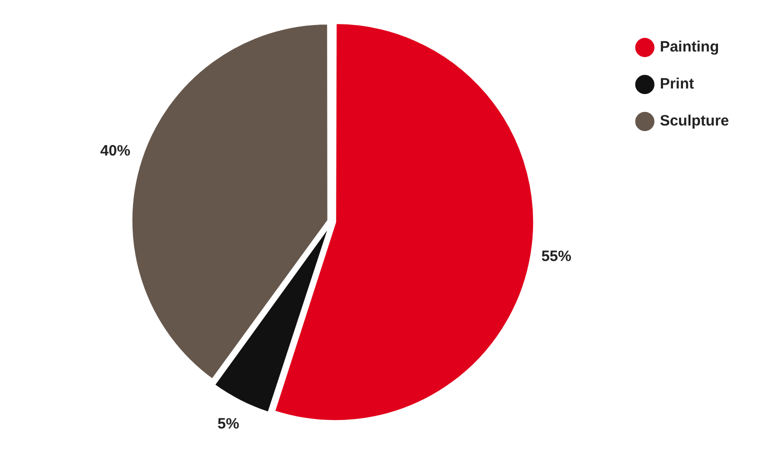 The height and width of the screenshot is (453, 767). What do you see at coordinates (229, 423) in the screenshot?
I see `data-label: 5%` at bounding box center [229, 423].